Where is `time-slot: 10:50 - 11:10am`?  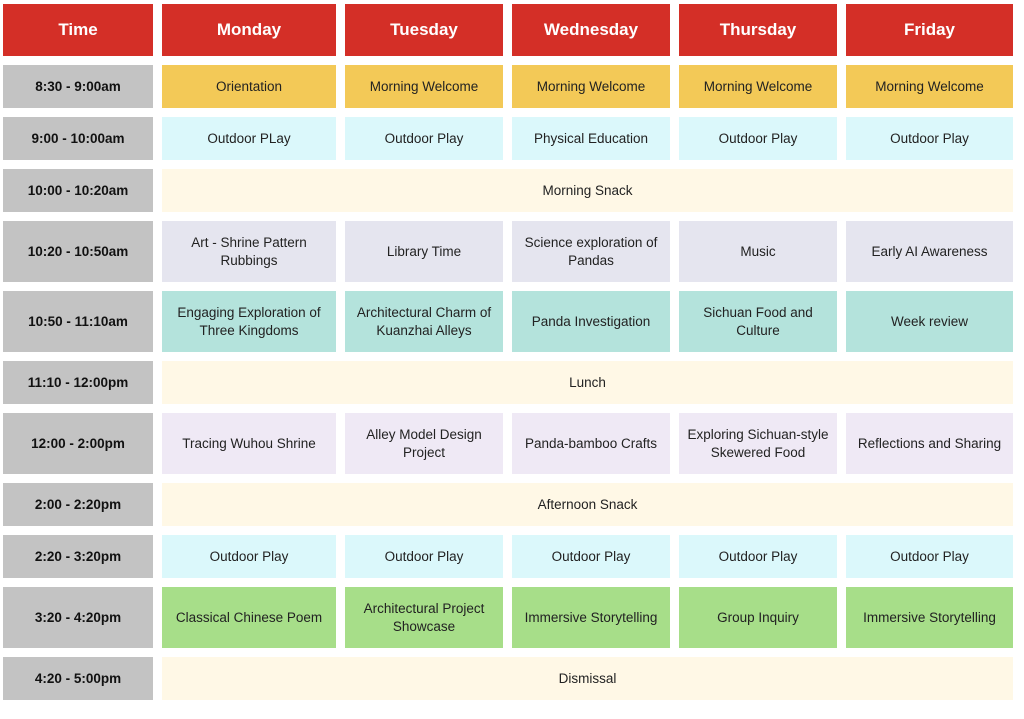
time-slot: 10:50 - 11:10am is located at coordinates (78, 321).